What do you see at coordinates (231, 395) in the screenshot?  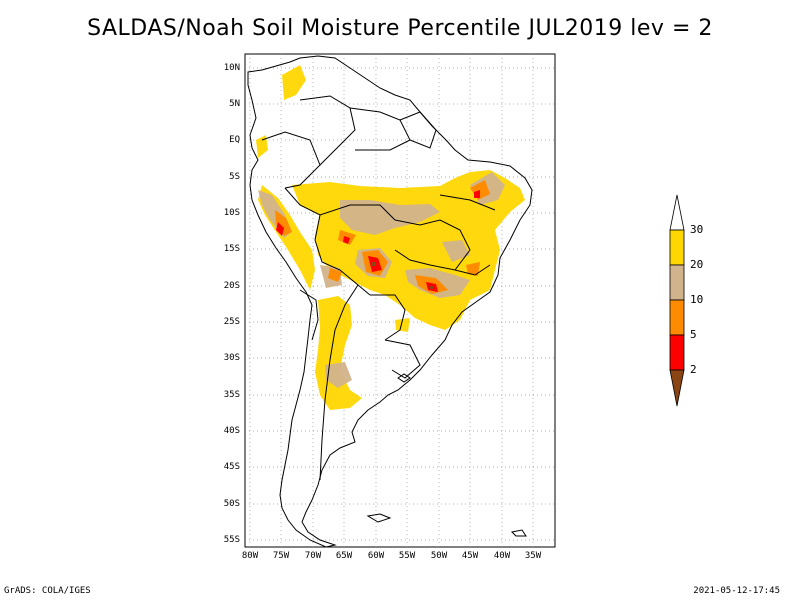 I see `lat-label-35s: 35S` at bounding box center [231, 395].